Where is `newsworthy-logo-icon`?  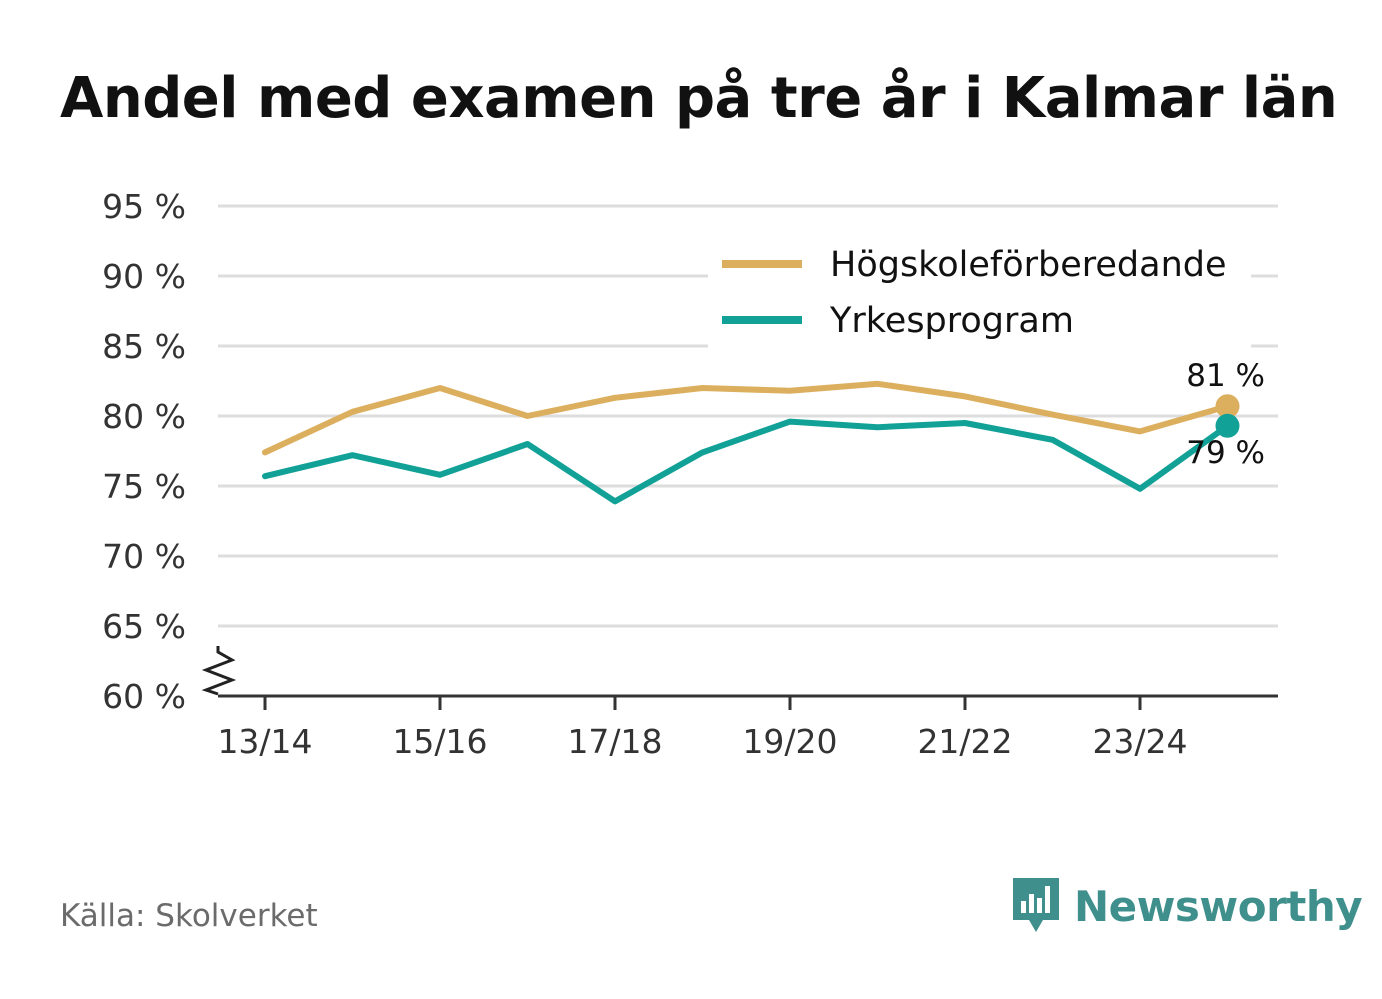
newsworthy-logo-icon is located at coordinates (1036, 905).